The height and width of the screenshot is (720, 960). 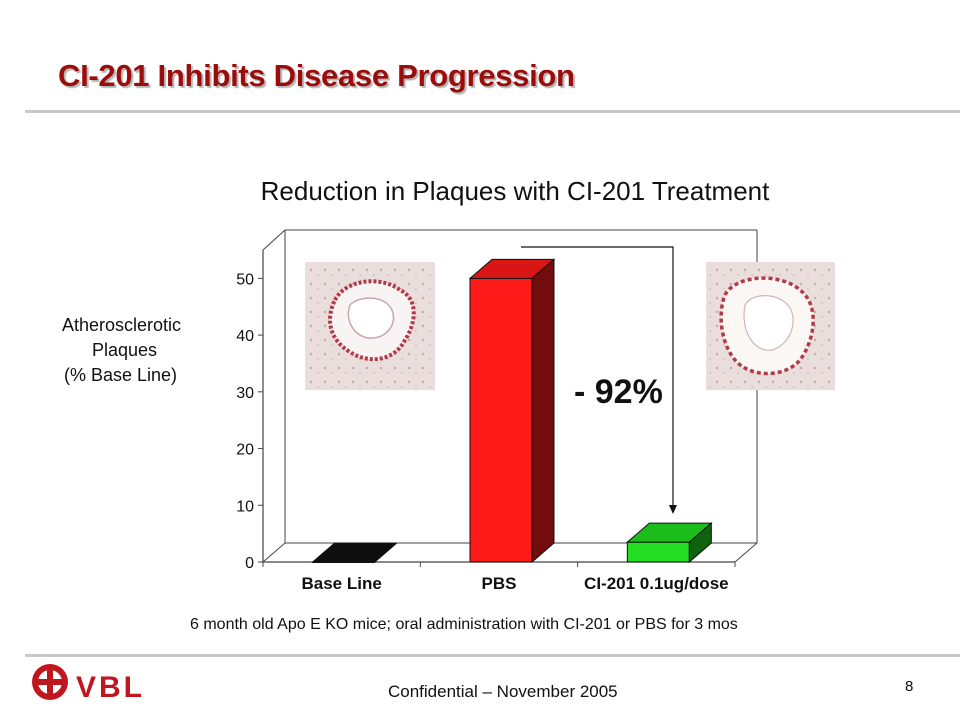 What do you see at coordinates (274, 240) in the screenshot?
I see `plot-wall-top-left-edge` at bounding box center [274, 240].